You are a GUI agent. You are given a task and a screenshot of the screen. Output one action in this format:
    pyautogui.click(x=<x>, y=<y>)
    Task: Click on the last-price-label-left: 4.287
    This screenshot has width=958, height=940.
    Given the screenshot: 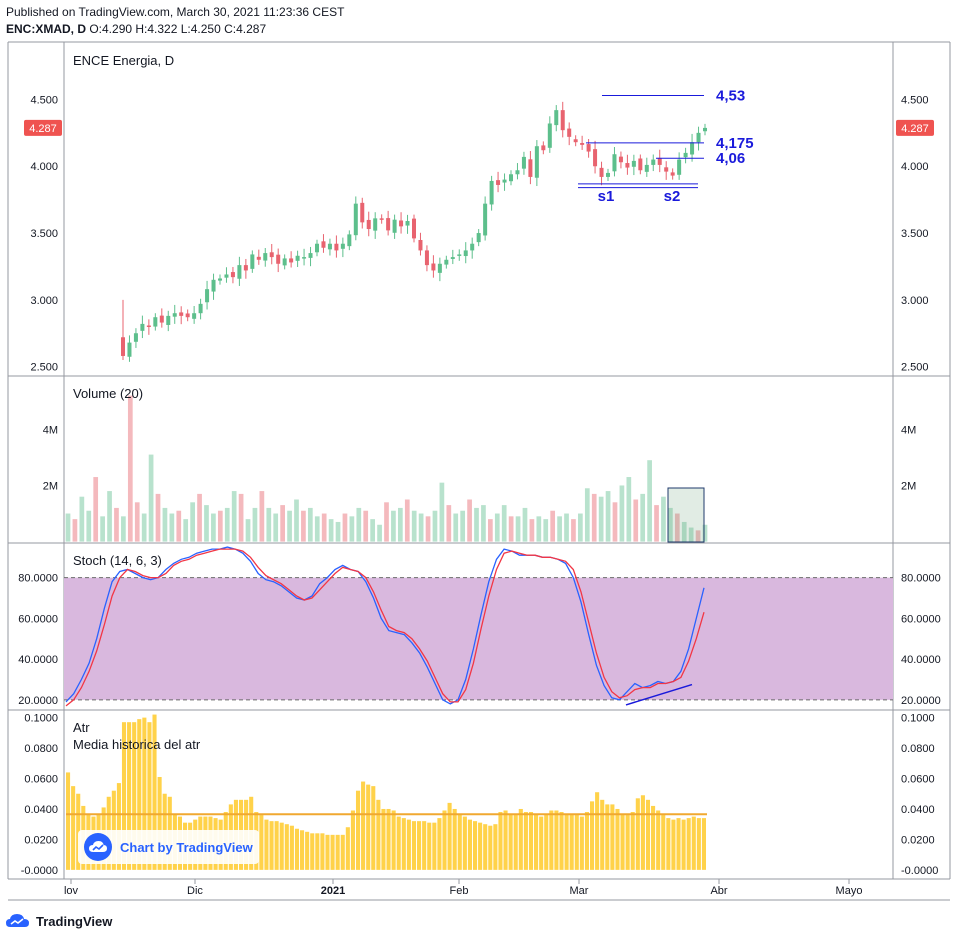 What is the action you would take?
    pyautogui.click(x=43, y=129)
    